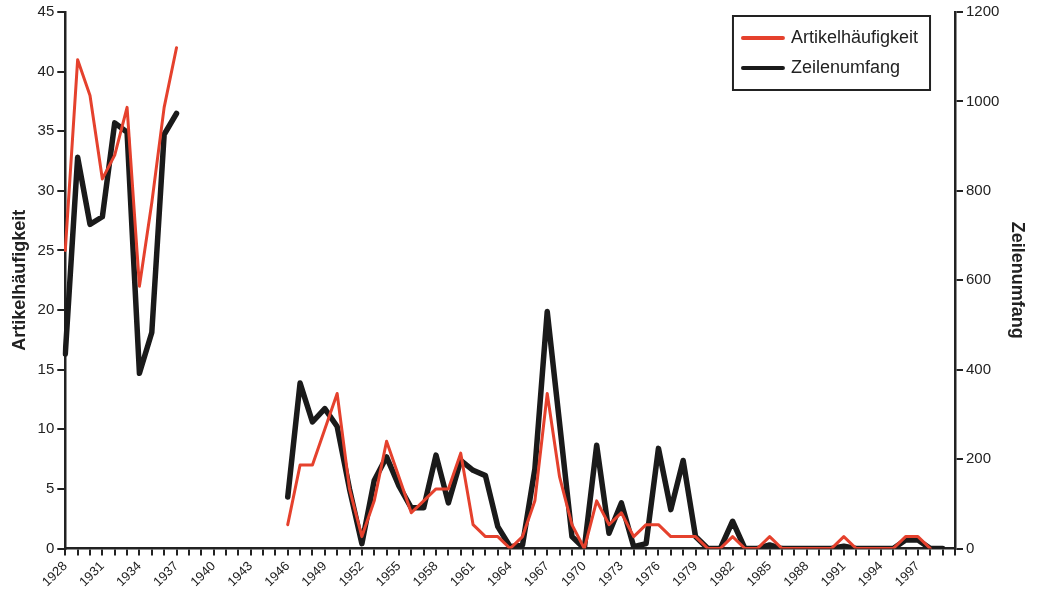  What do you see at coordinates (46, 189) in the screenshot?
I see `y-tick-label: 30` at bounding box center [46, 189].